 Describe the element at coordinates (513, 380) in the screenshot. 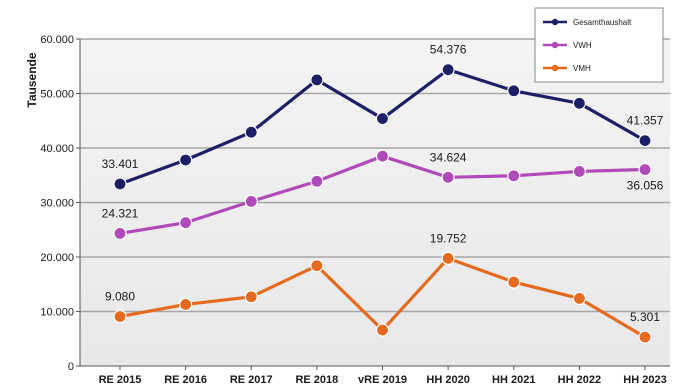

I see `x-tick-label: HH 2021` at that location.